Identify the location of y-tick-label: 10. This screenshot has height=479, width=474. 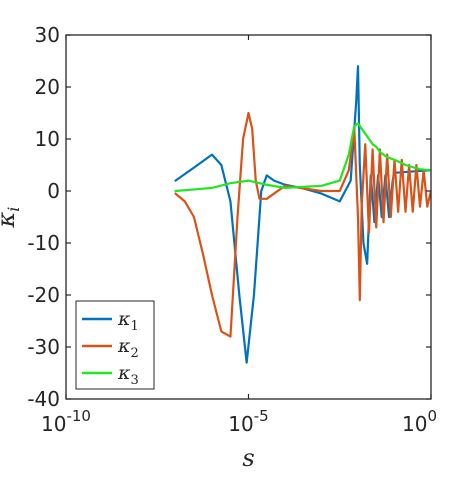
(47, 139).